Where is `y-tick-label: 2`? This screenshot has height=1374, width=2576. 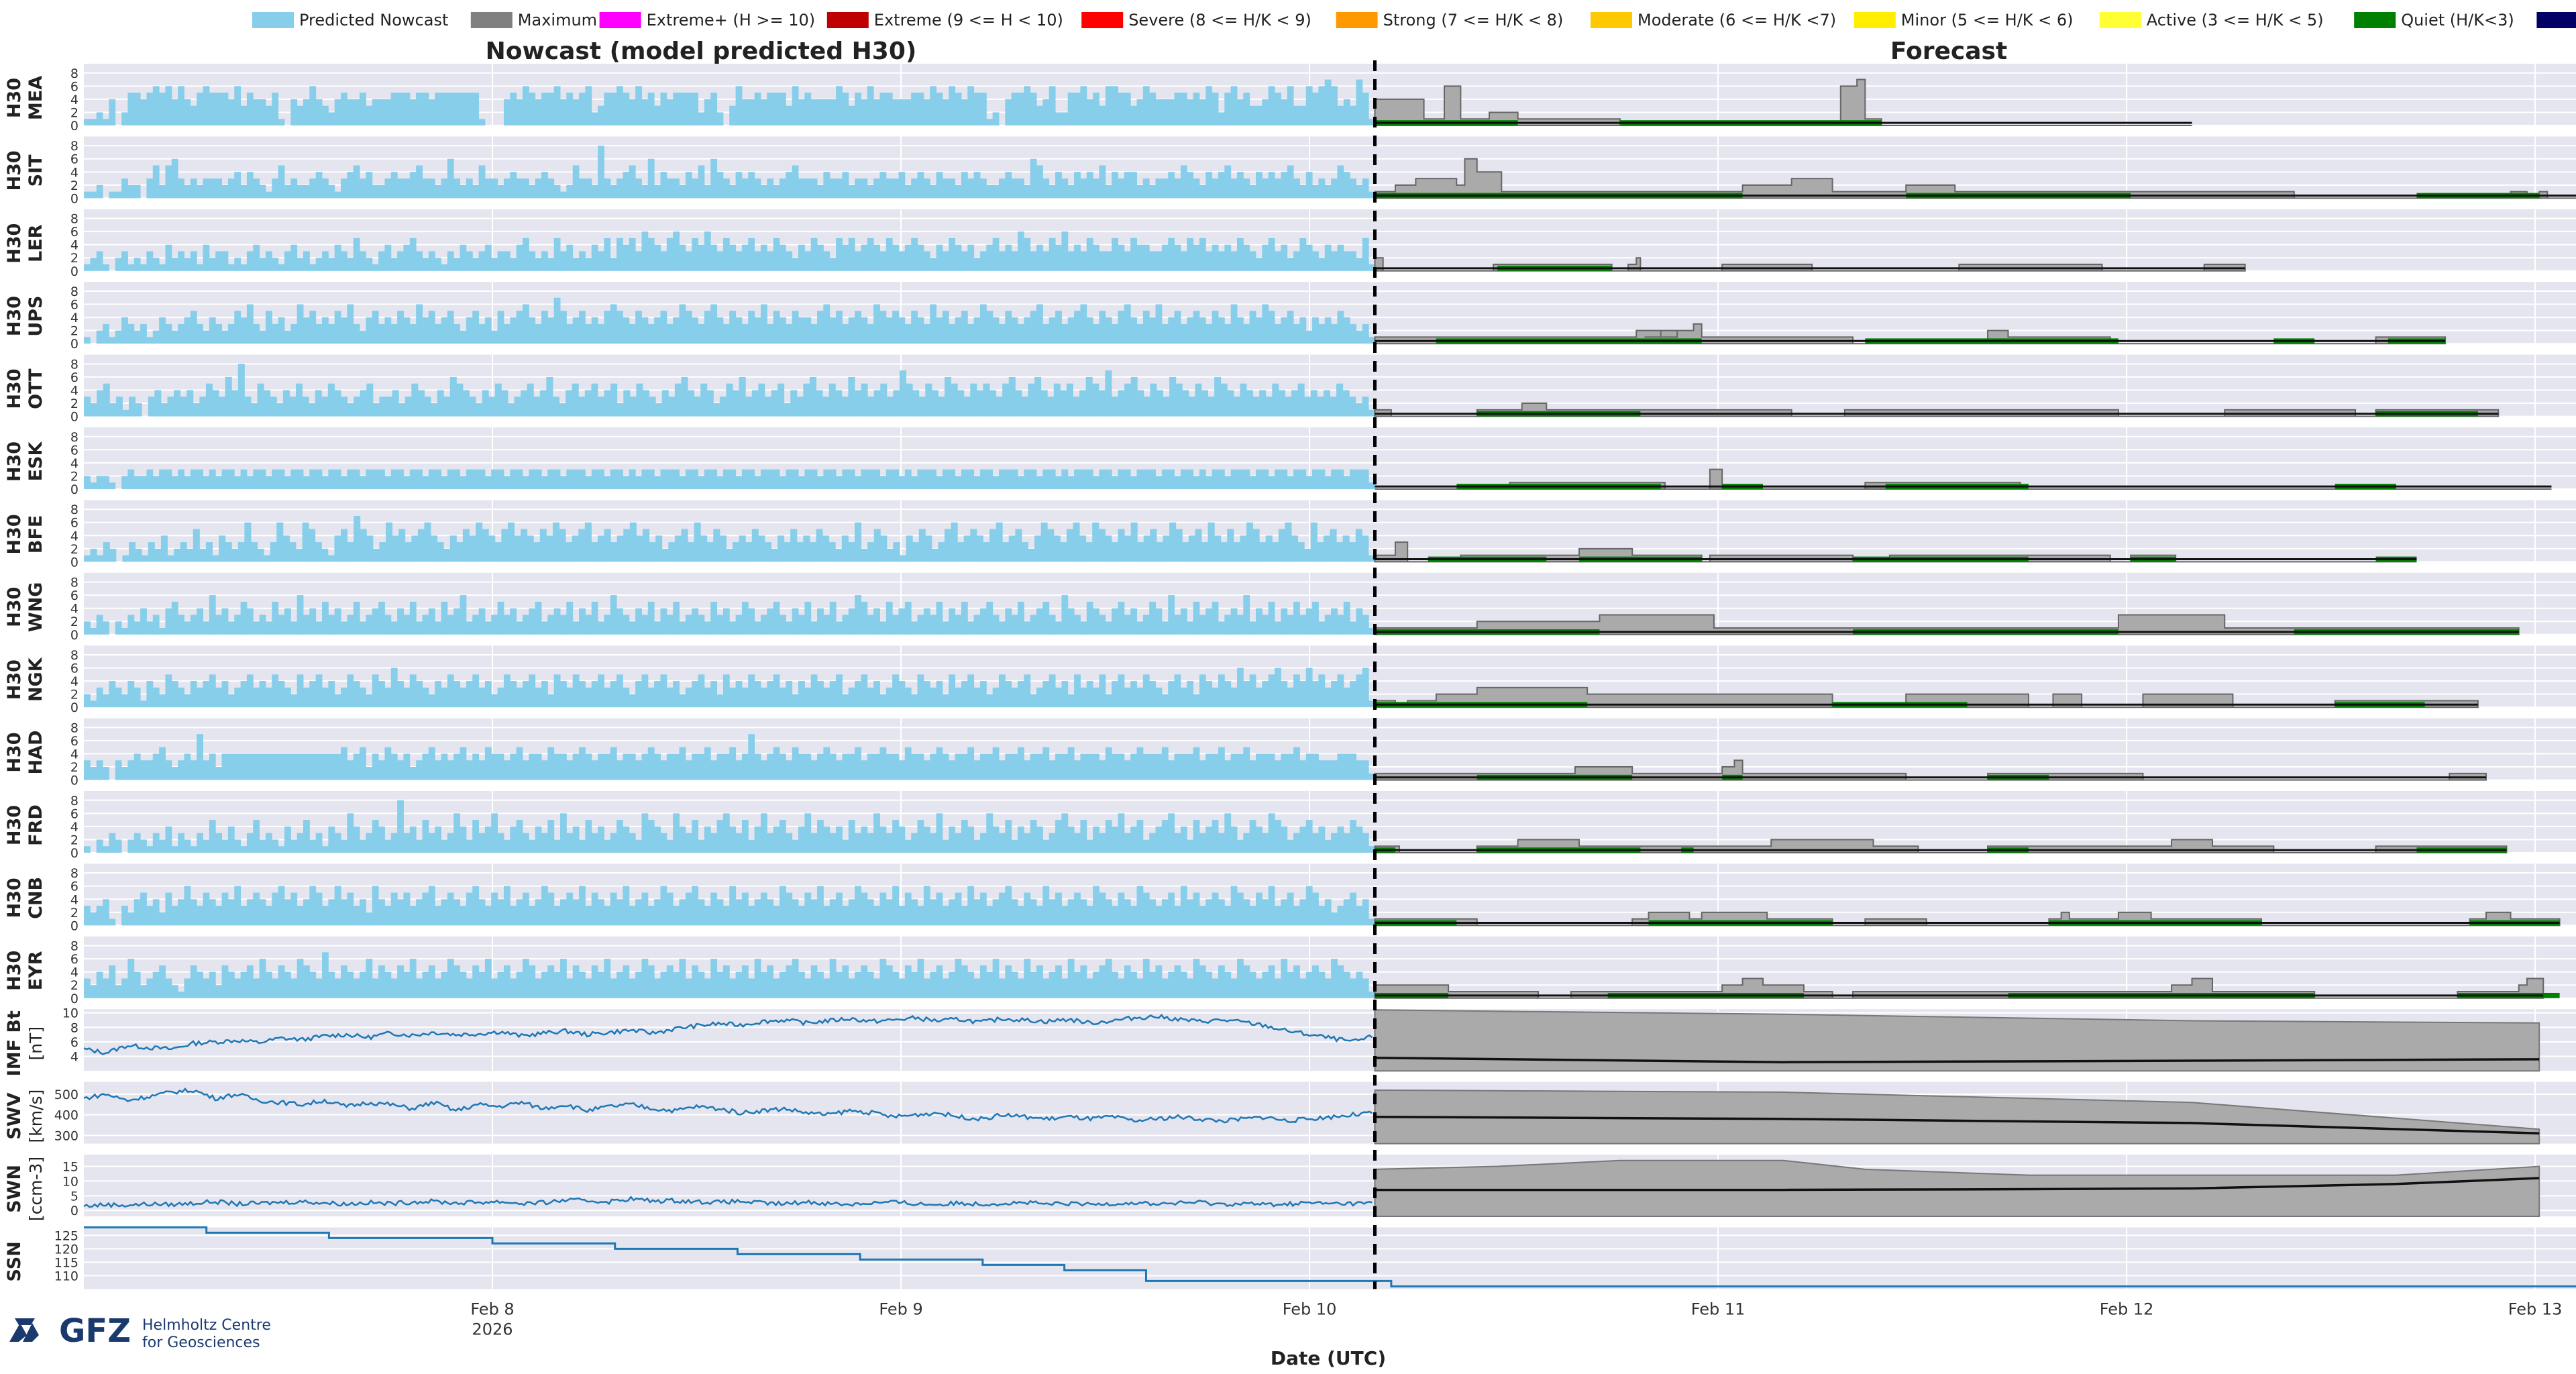
y-tick-label: 2 is located at coordinates (74, 477).